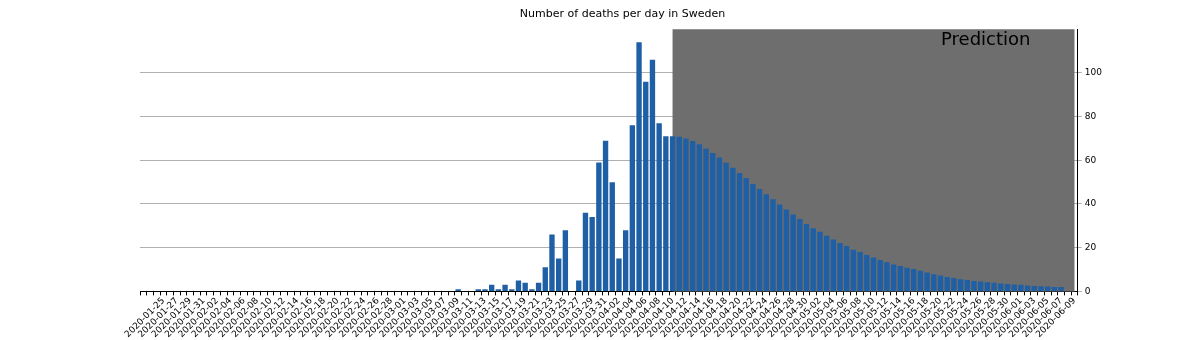 This screenshot has height=340, width=1200. Describe the element at coordinates (1090, 159) in the screenshot. I see `y-tick-label: 60` at that location.